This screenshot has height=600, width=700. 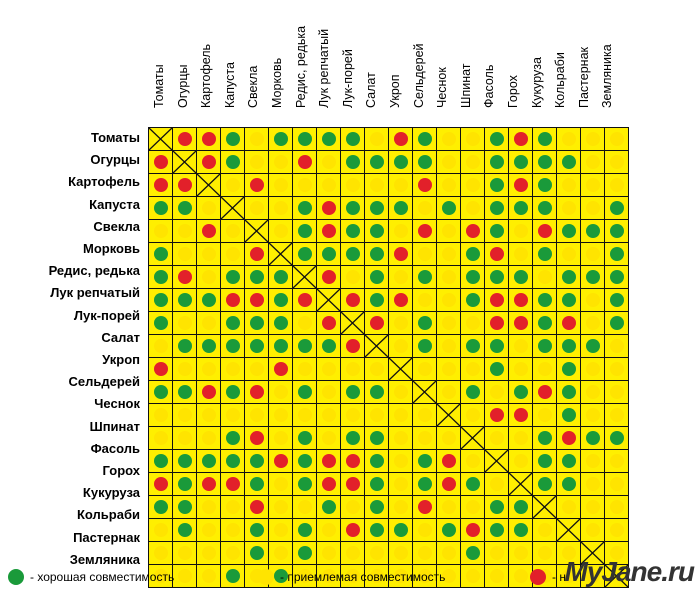 I want to click on row-label: Лук репчатый, so click(x=95, y=293).